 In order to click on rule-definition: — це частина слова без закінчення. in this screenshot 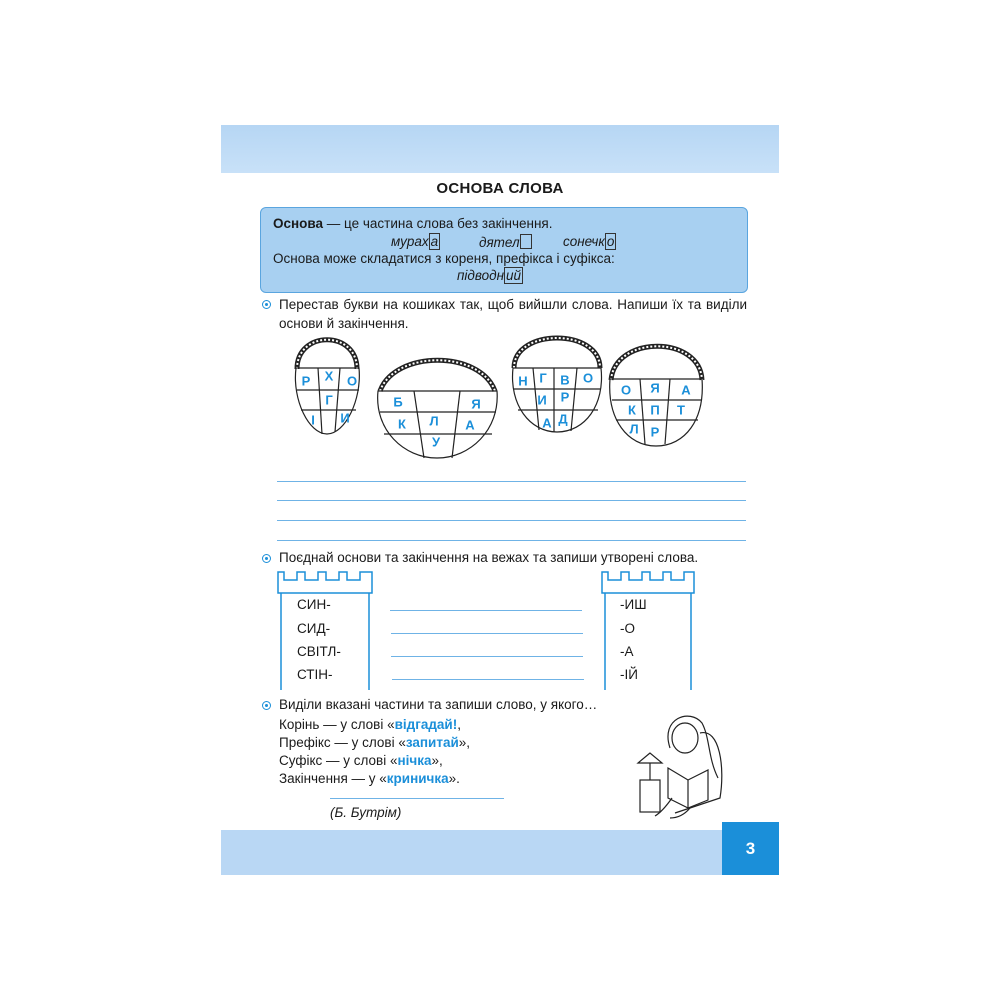, I will do `click(438, 223)`.